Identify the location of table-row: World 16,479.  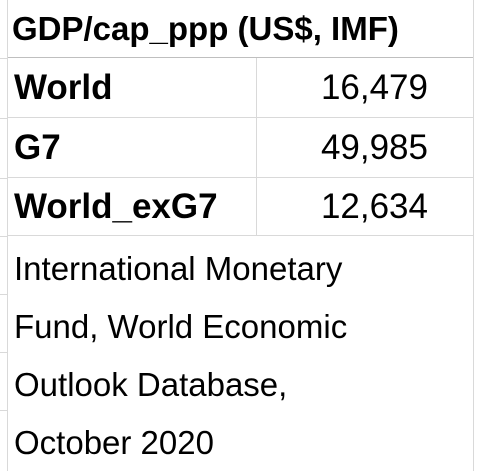
(240, 88).